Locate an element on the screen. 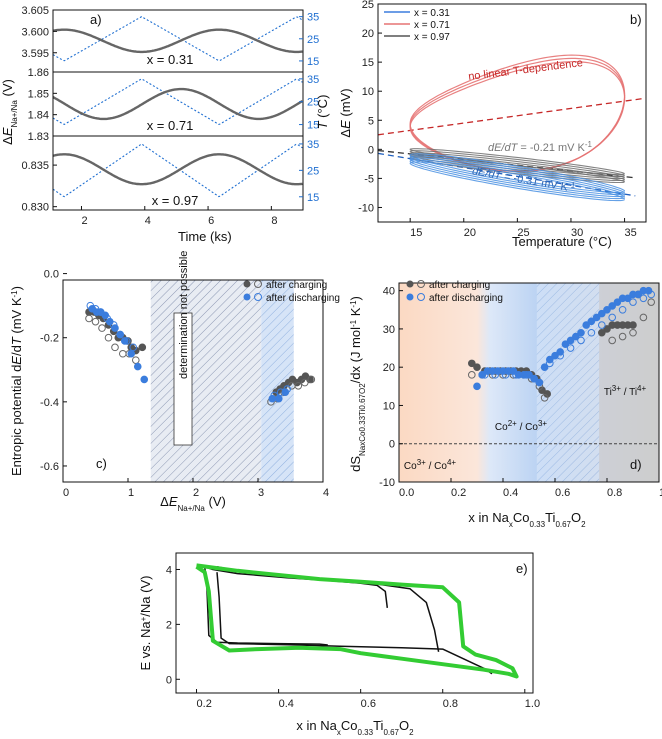  xtick-label: 0 is located at coordinates (66, 493).